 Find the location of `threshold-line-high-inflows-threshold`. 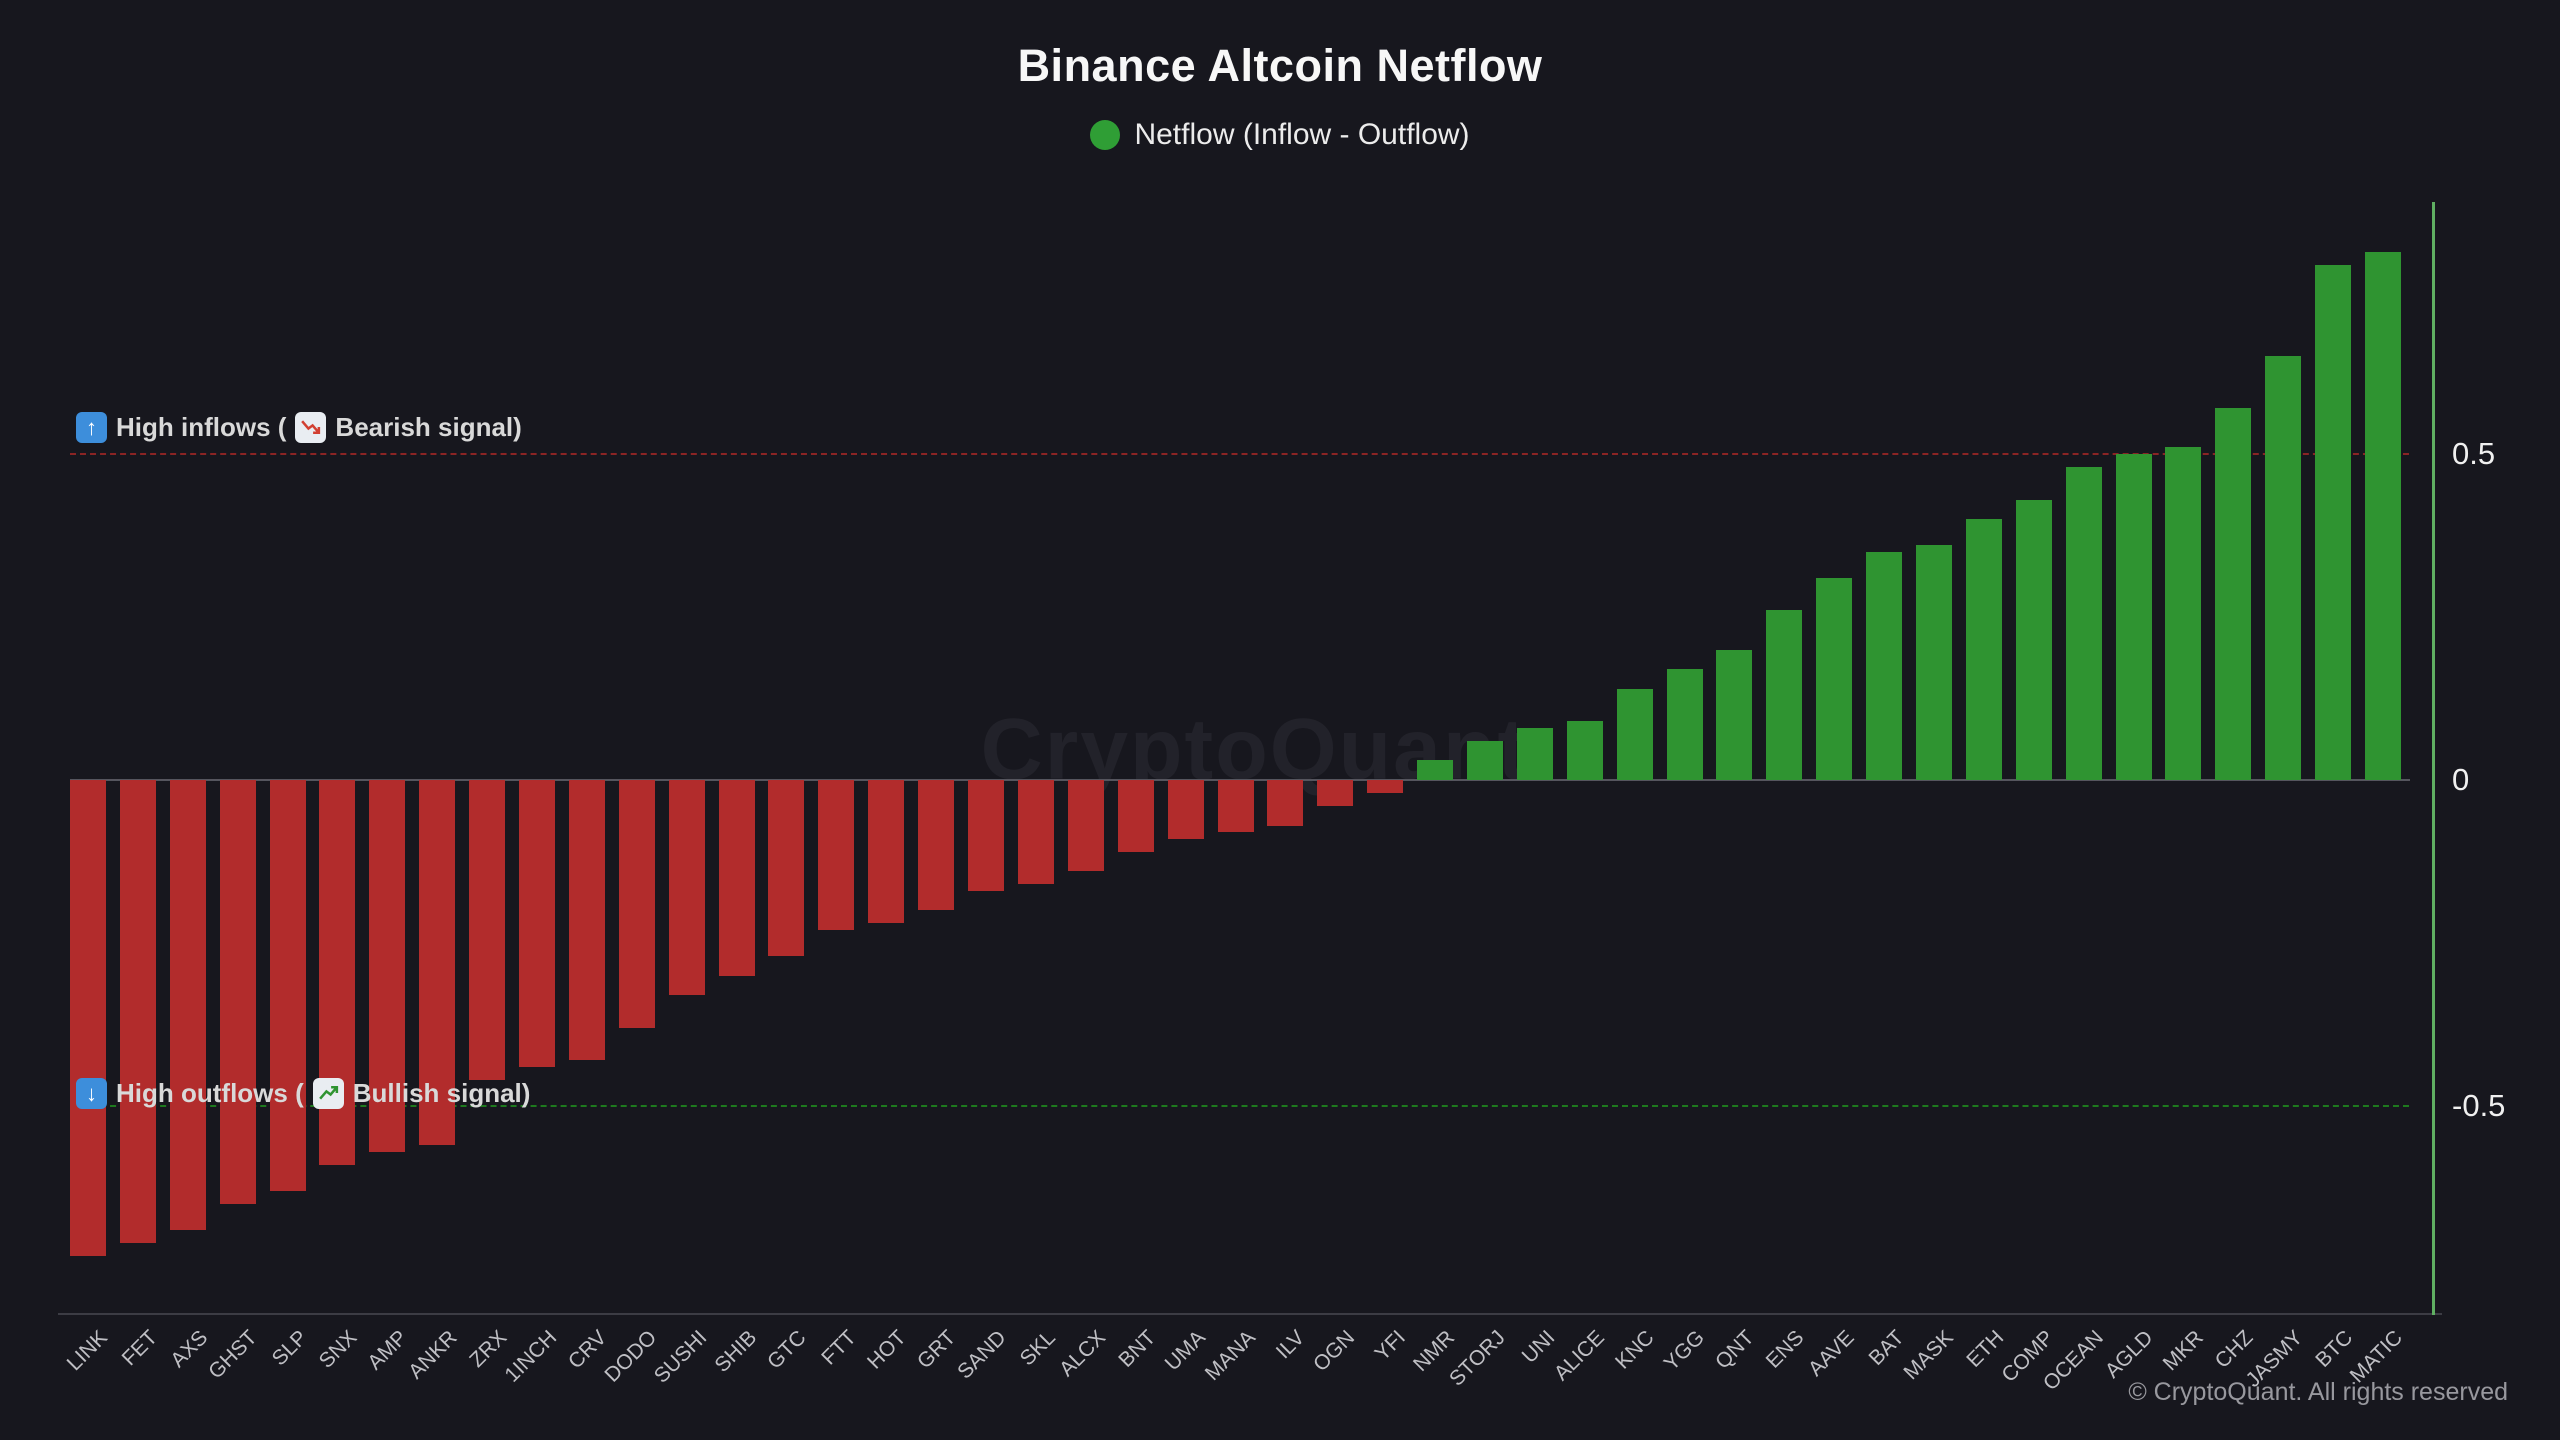

threshold-line-high-inflows-threshold is located at coordinates (1239, 454).